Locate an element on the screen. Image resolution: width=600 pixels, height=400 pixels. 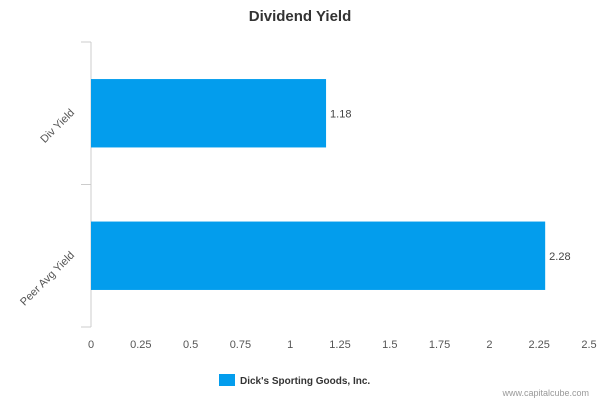
x-tick-label: 2.25 is located at coordinates (538, 345).